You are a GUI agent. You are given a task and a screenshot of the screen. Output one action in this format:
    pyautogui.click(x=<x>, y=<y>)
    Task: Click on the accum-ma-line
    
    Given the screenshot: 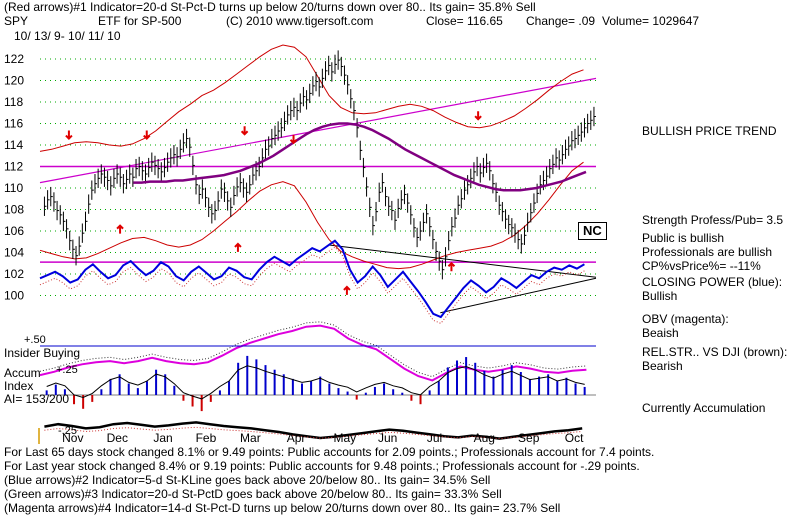 What is the action you would take?
    pyautogui.click(x=315, y=382)
    